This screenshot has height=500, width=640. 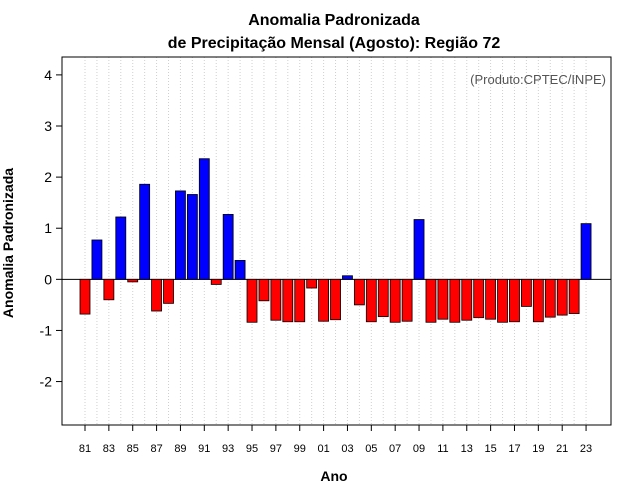 What do you see at coordinates (252, 449) in the screenshot?
I see `x-tick-label: 95` at bounding box center [252, 449].